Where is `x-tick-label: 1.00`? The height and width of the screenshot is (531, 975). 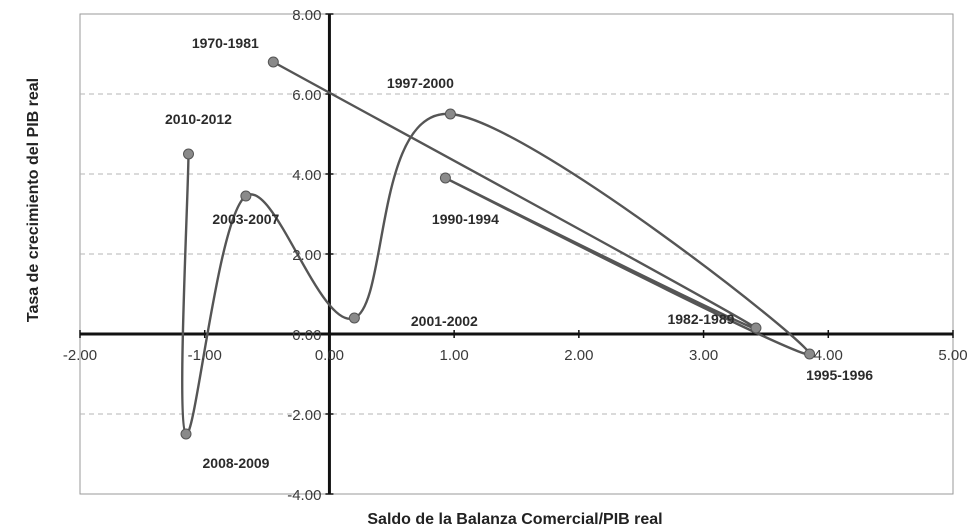 x-tick-label: 1.00 is located at coordinates (454, 355).